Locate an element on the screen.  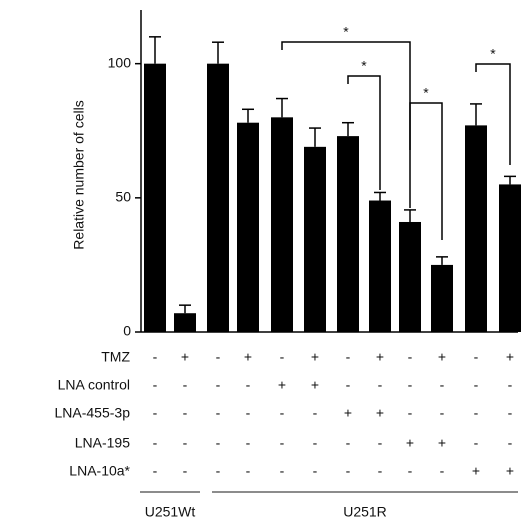
condition-label: TMZ is located at coordinates (115, 357).